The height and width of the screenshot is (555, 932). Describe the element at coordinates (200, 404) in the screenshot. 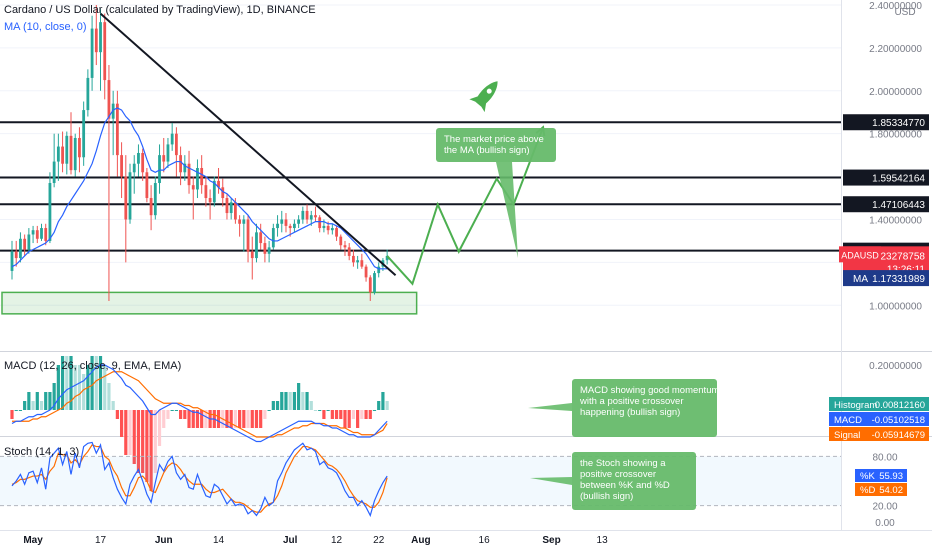

I see `macd-signal-line` at that location.